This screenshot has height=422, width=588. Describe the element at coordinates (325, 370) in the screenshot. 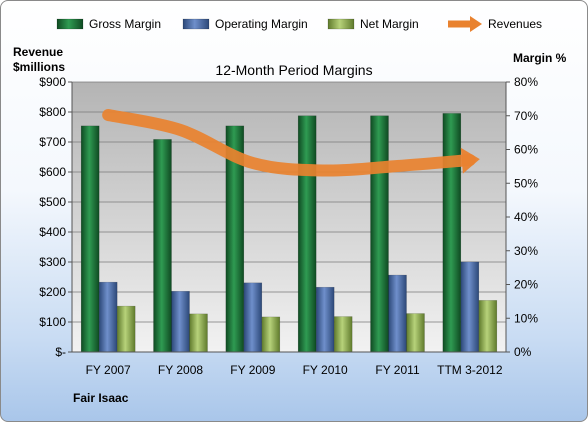

I see `x-tick-label: FY 2010` at that location.